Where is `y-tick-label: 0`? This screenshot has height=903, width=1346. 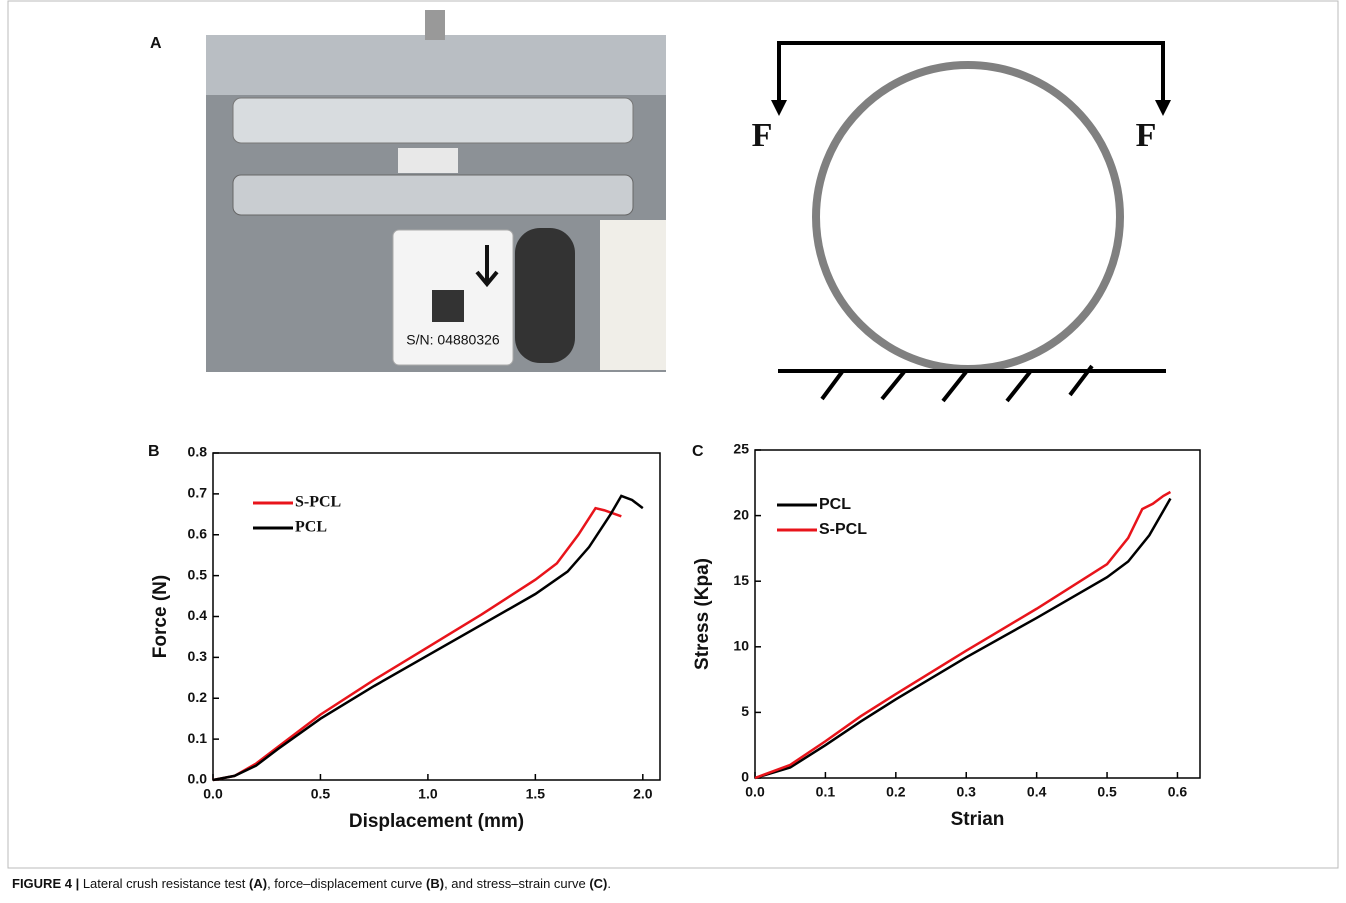 y-tick-label: 0 is located at coordinates (745, 777).